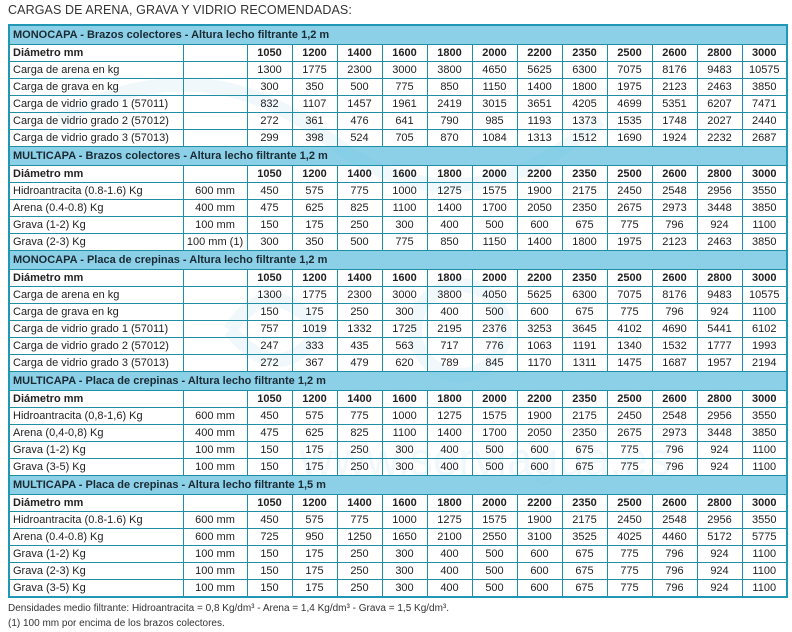 Image resolution: width=792 pixels, height=632 pixels. I want to click on load-value: 1993, so click(764, 346).